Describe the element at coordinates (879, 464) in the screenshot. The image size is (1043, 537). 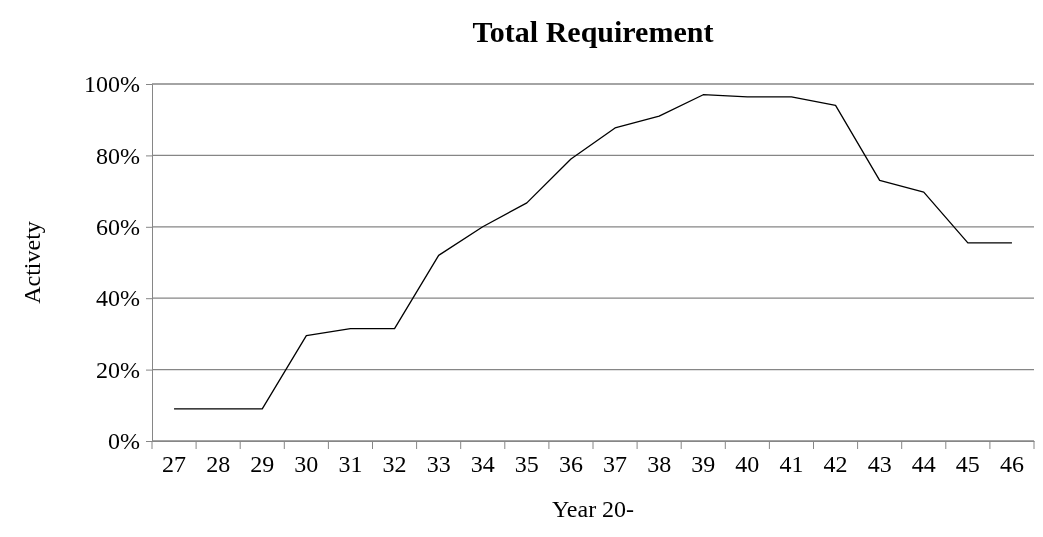
I see `x-tick-label: 43` at that location.